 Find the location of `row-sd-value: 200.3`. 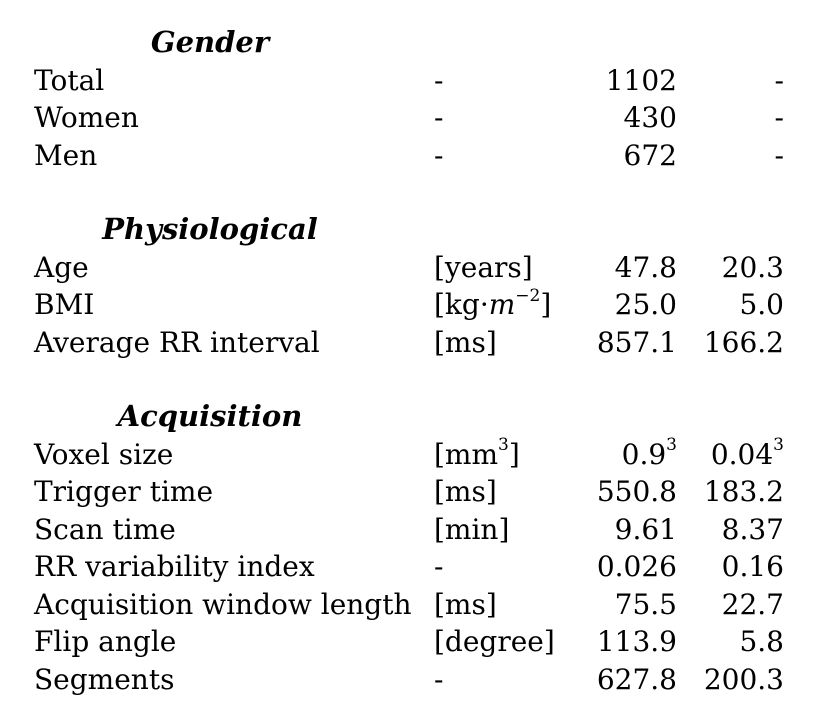

row-sd-value: 200.3 is located at coordinates (743, 679).